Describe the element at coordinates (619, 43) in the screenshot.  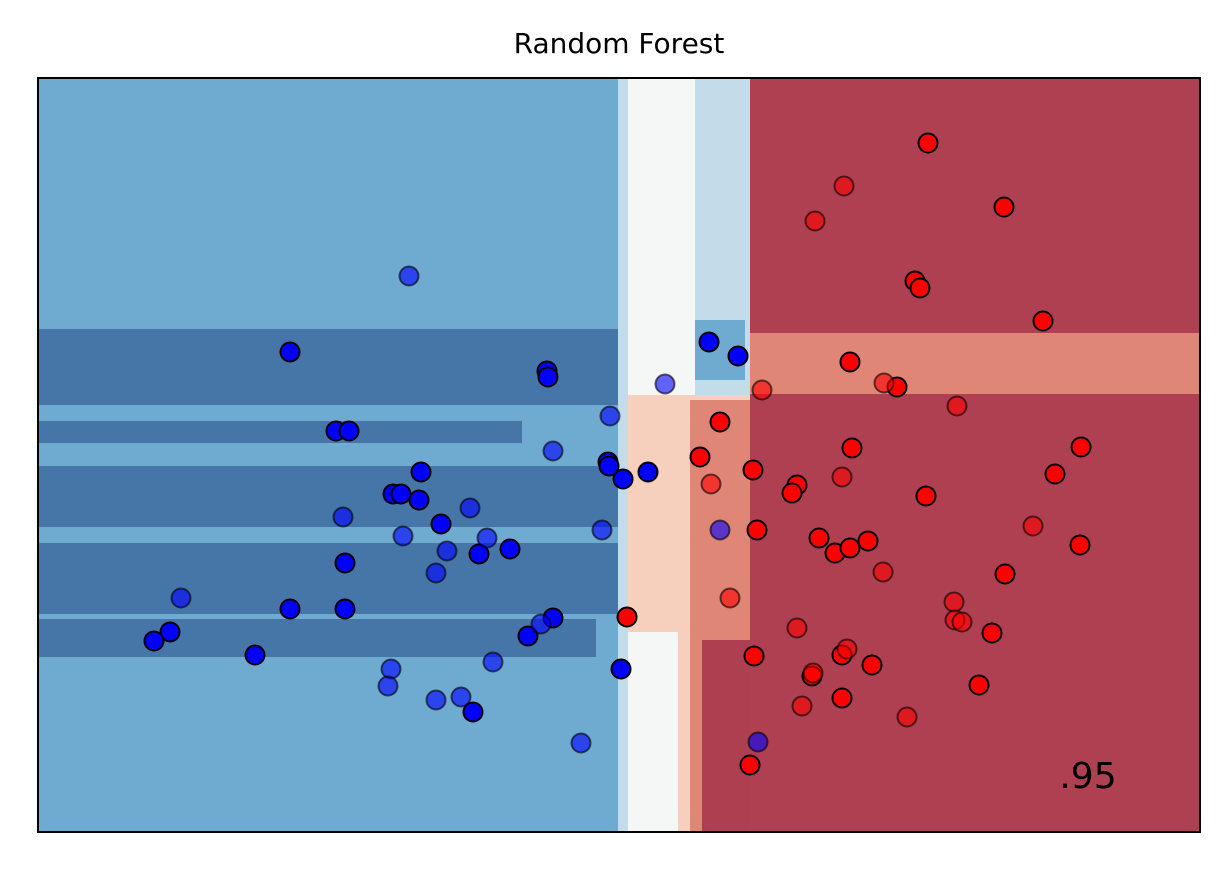
I see `chart-title: Random Forest` at that location.